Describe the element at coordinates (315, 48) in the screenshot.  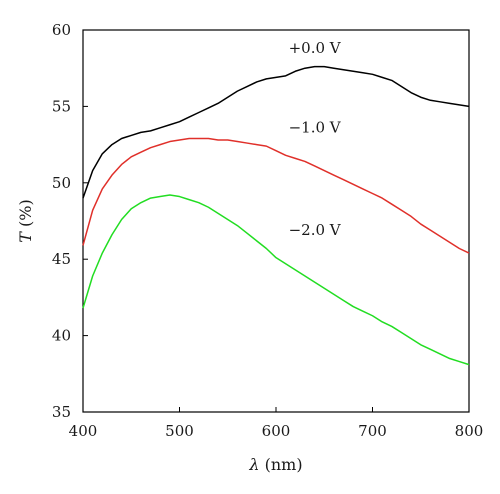
I see `series-label: +0.0 V` at that location.